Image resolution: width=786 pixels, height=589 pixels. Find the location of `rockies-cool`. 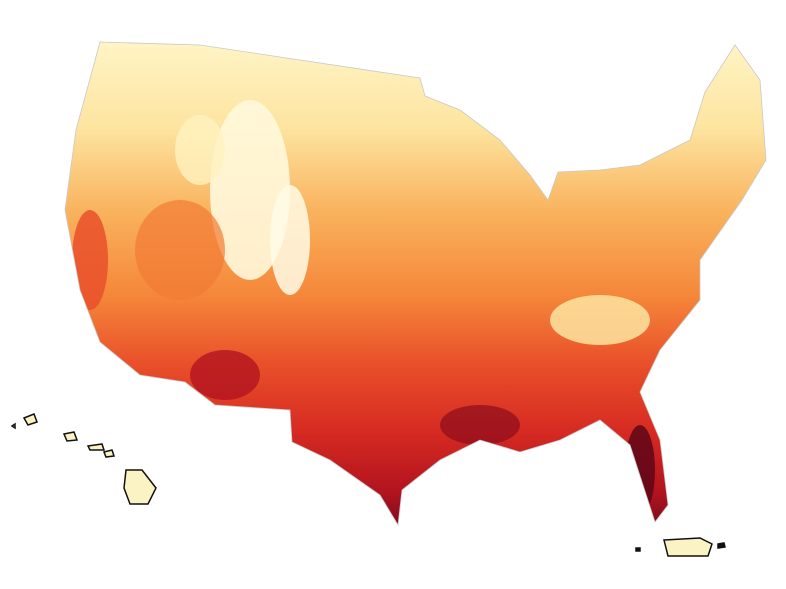

rockies-cool is located at coordinates (250, 190).